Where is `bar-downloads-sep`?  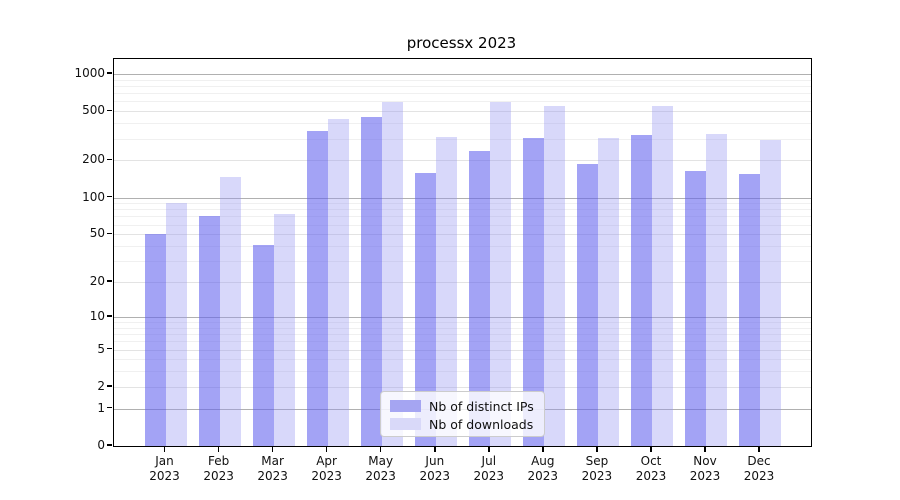 bar-downloads-sep is located at coordinates (608, 292).